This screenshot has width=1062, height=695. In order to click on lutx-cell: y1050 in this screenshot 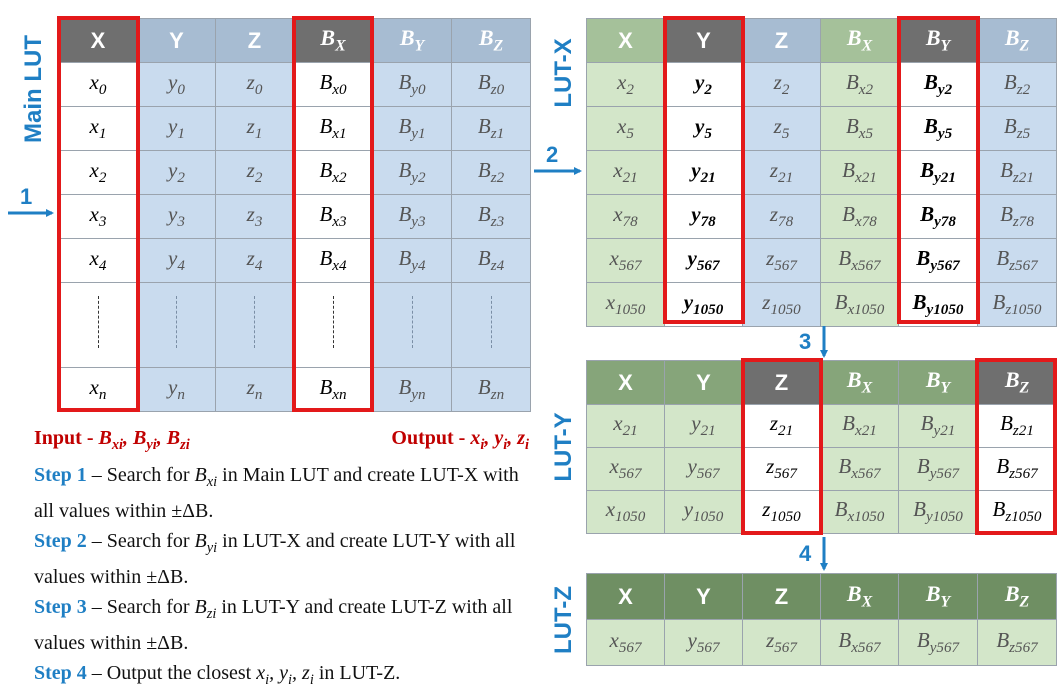, I will do `click(704, 305)`.